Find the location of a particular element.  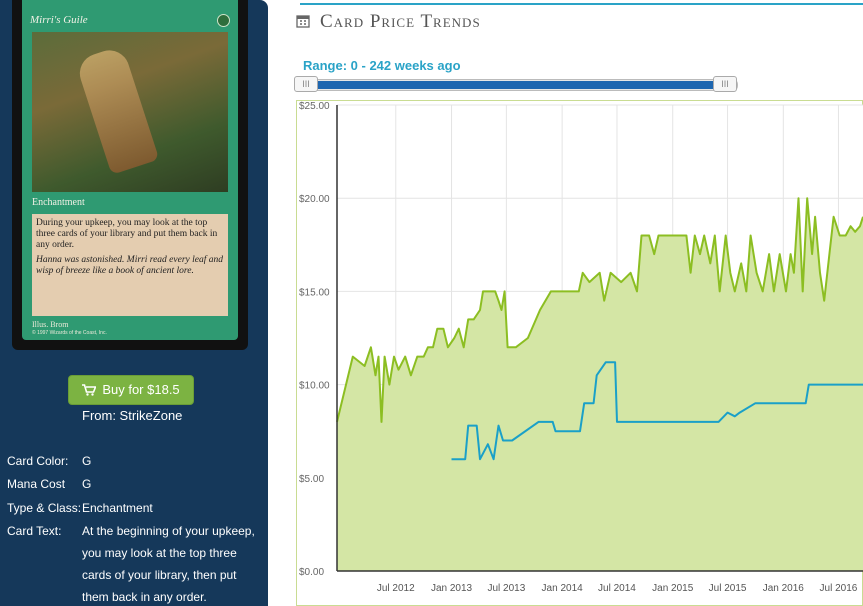

detail-label: Mana Cost is located at coordinates (36, 484).